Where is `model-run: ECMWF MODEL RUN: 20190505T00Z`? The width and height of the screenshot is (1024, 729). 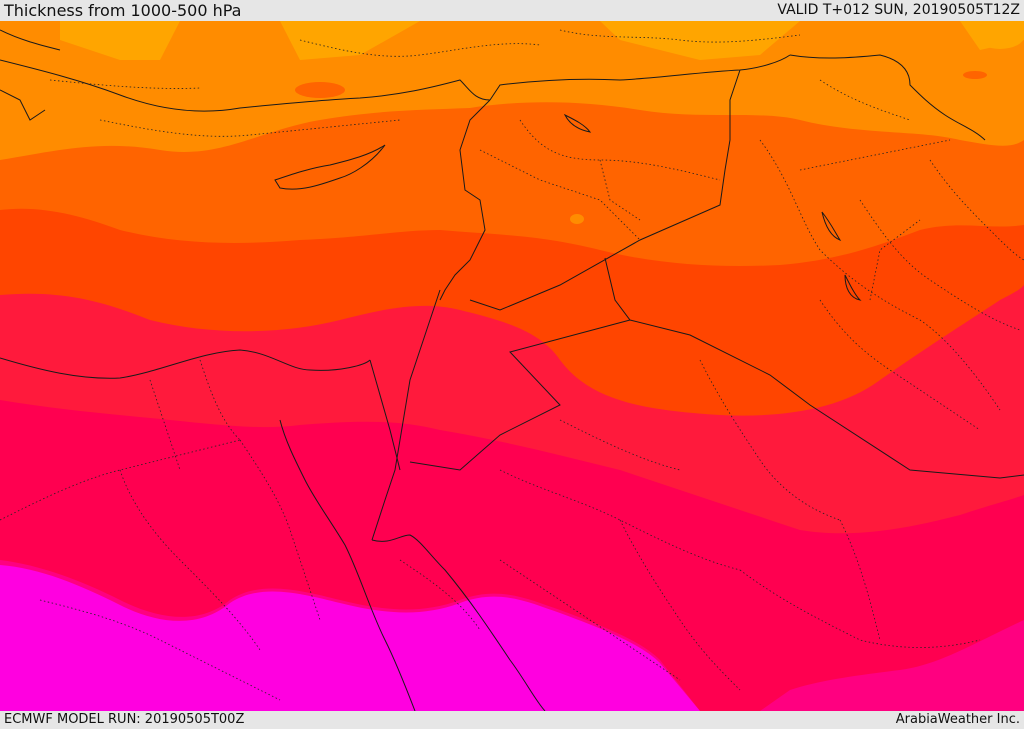
model-run: ECMWF MODEL RUN: 20190505T00Z is located at coordinates (124, 719).